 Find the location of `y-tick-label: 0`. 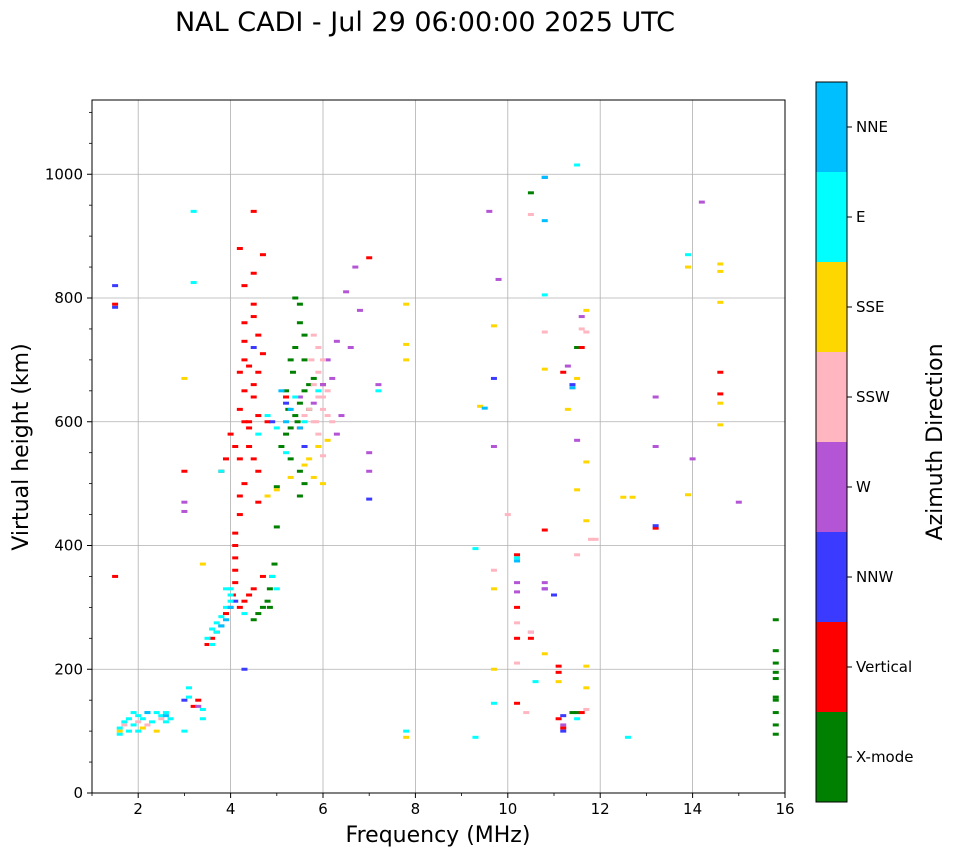

y-tick-label: 0 is located at coordinates (78, 793).